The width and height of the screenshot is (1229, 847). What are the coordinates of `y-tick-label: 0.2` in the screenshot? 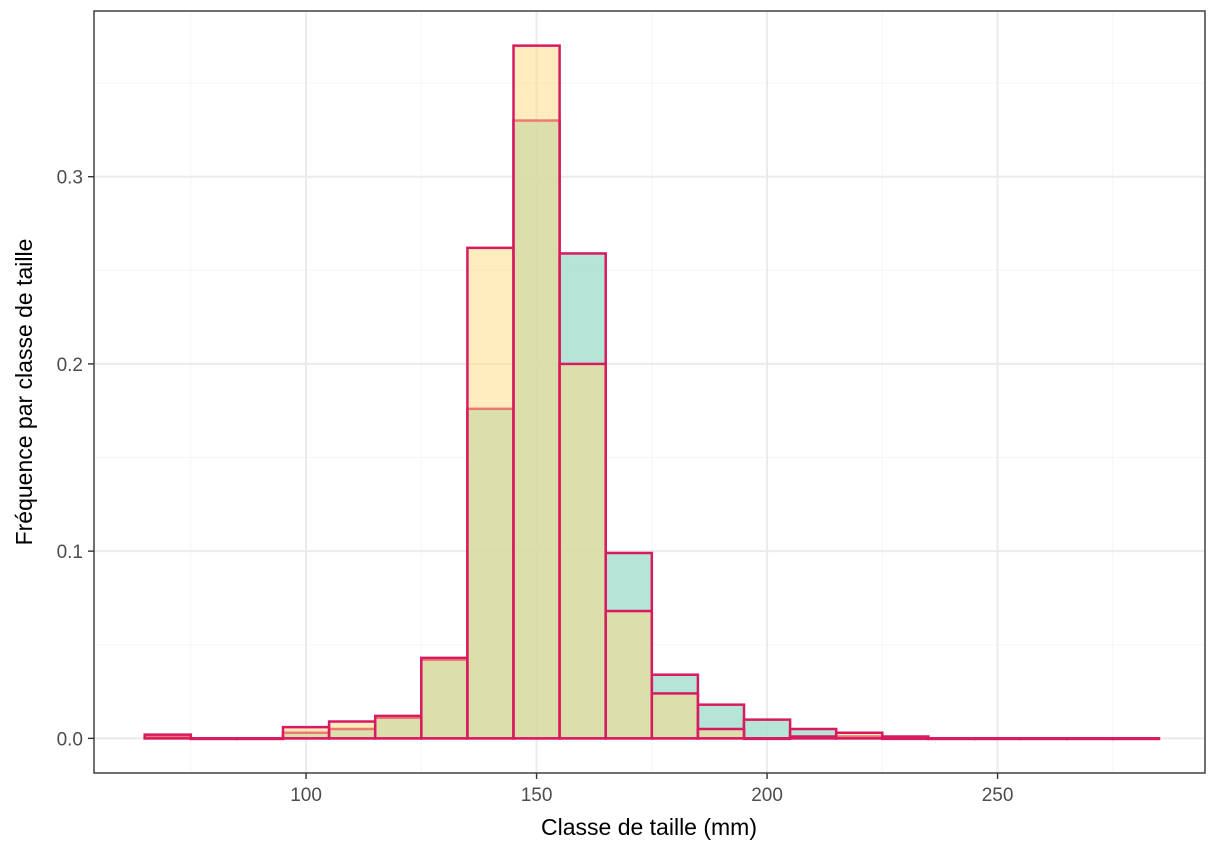 It's located at (70, 365).